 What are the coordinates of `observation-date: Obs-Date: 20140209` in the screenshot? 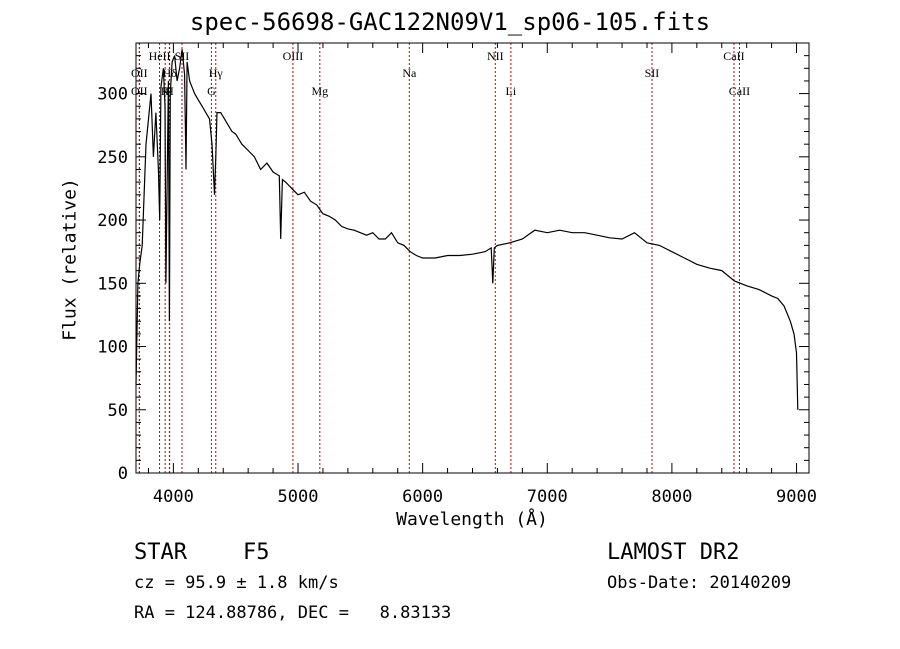 It's located at (699, 583).